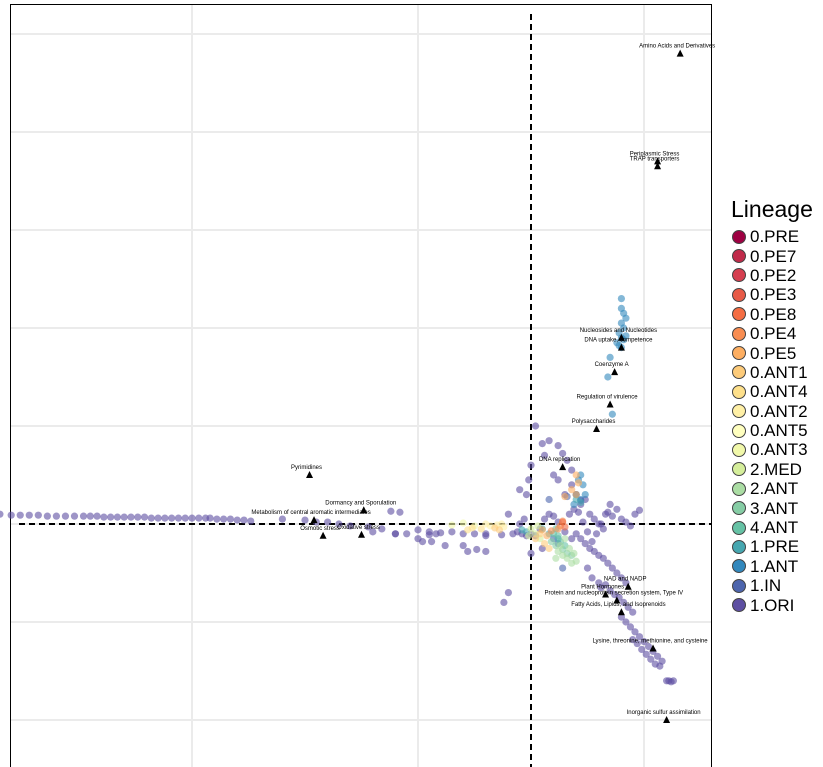  I want to click on legend-item: 1.PRE, so click(771, 546).